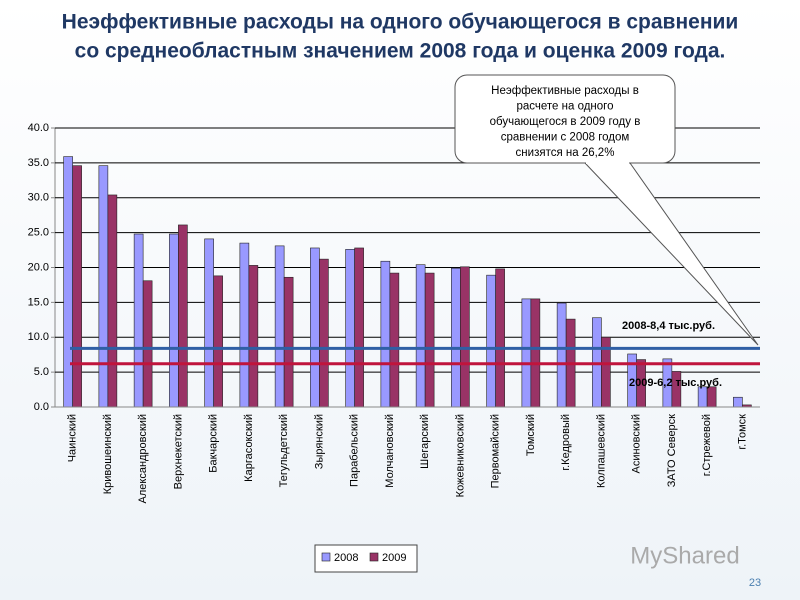 The image size is (800, 600). What do you see at coordinates (672, 450) in the screenshot?
I see `x-tick-label: ЗАТО Северск` at bounding box center [672, 450].